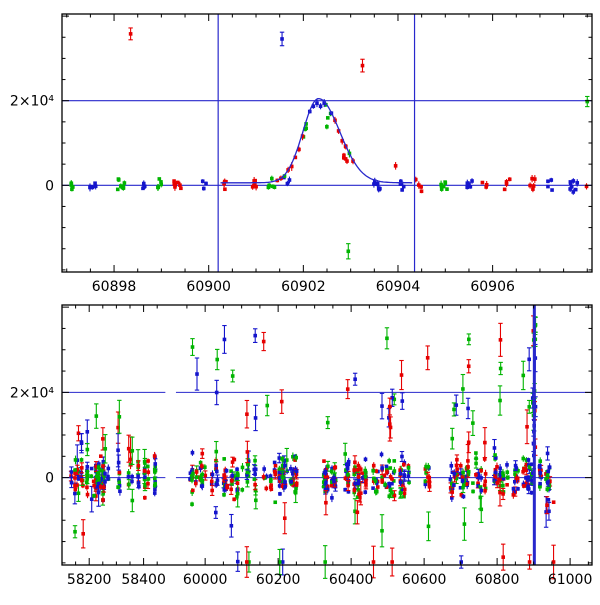 This screenshot has width=600, height=605. Describe the element at coordinates (208, 287) in the screenshot. I see `x-tick-label: 60900` at that location.